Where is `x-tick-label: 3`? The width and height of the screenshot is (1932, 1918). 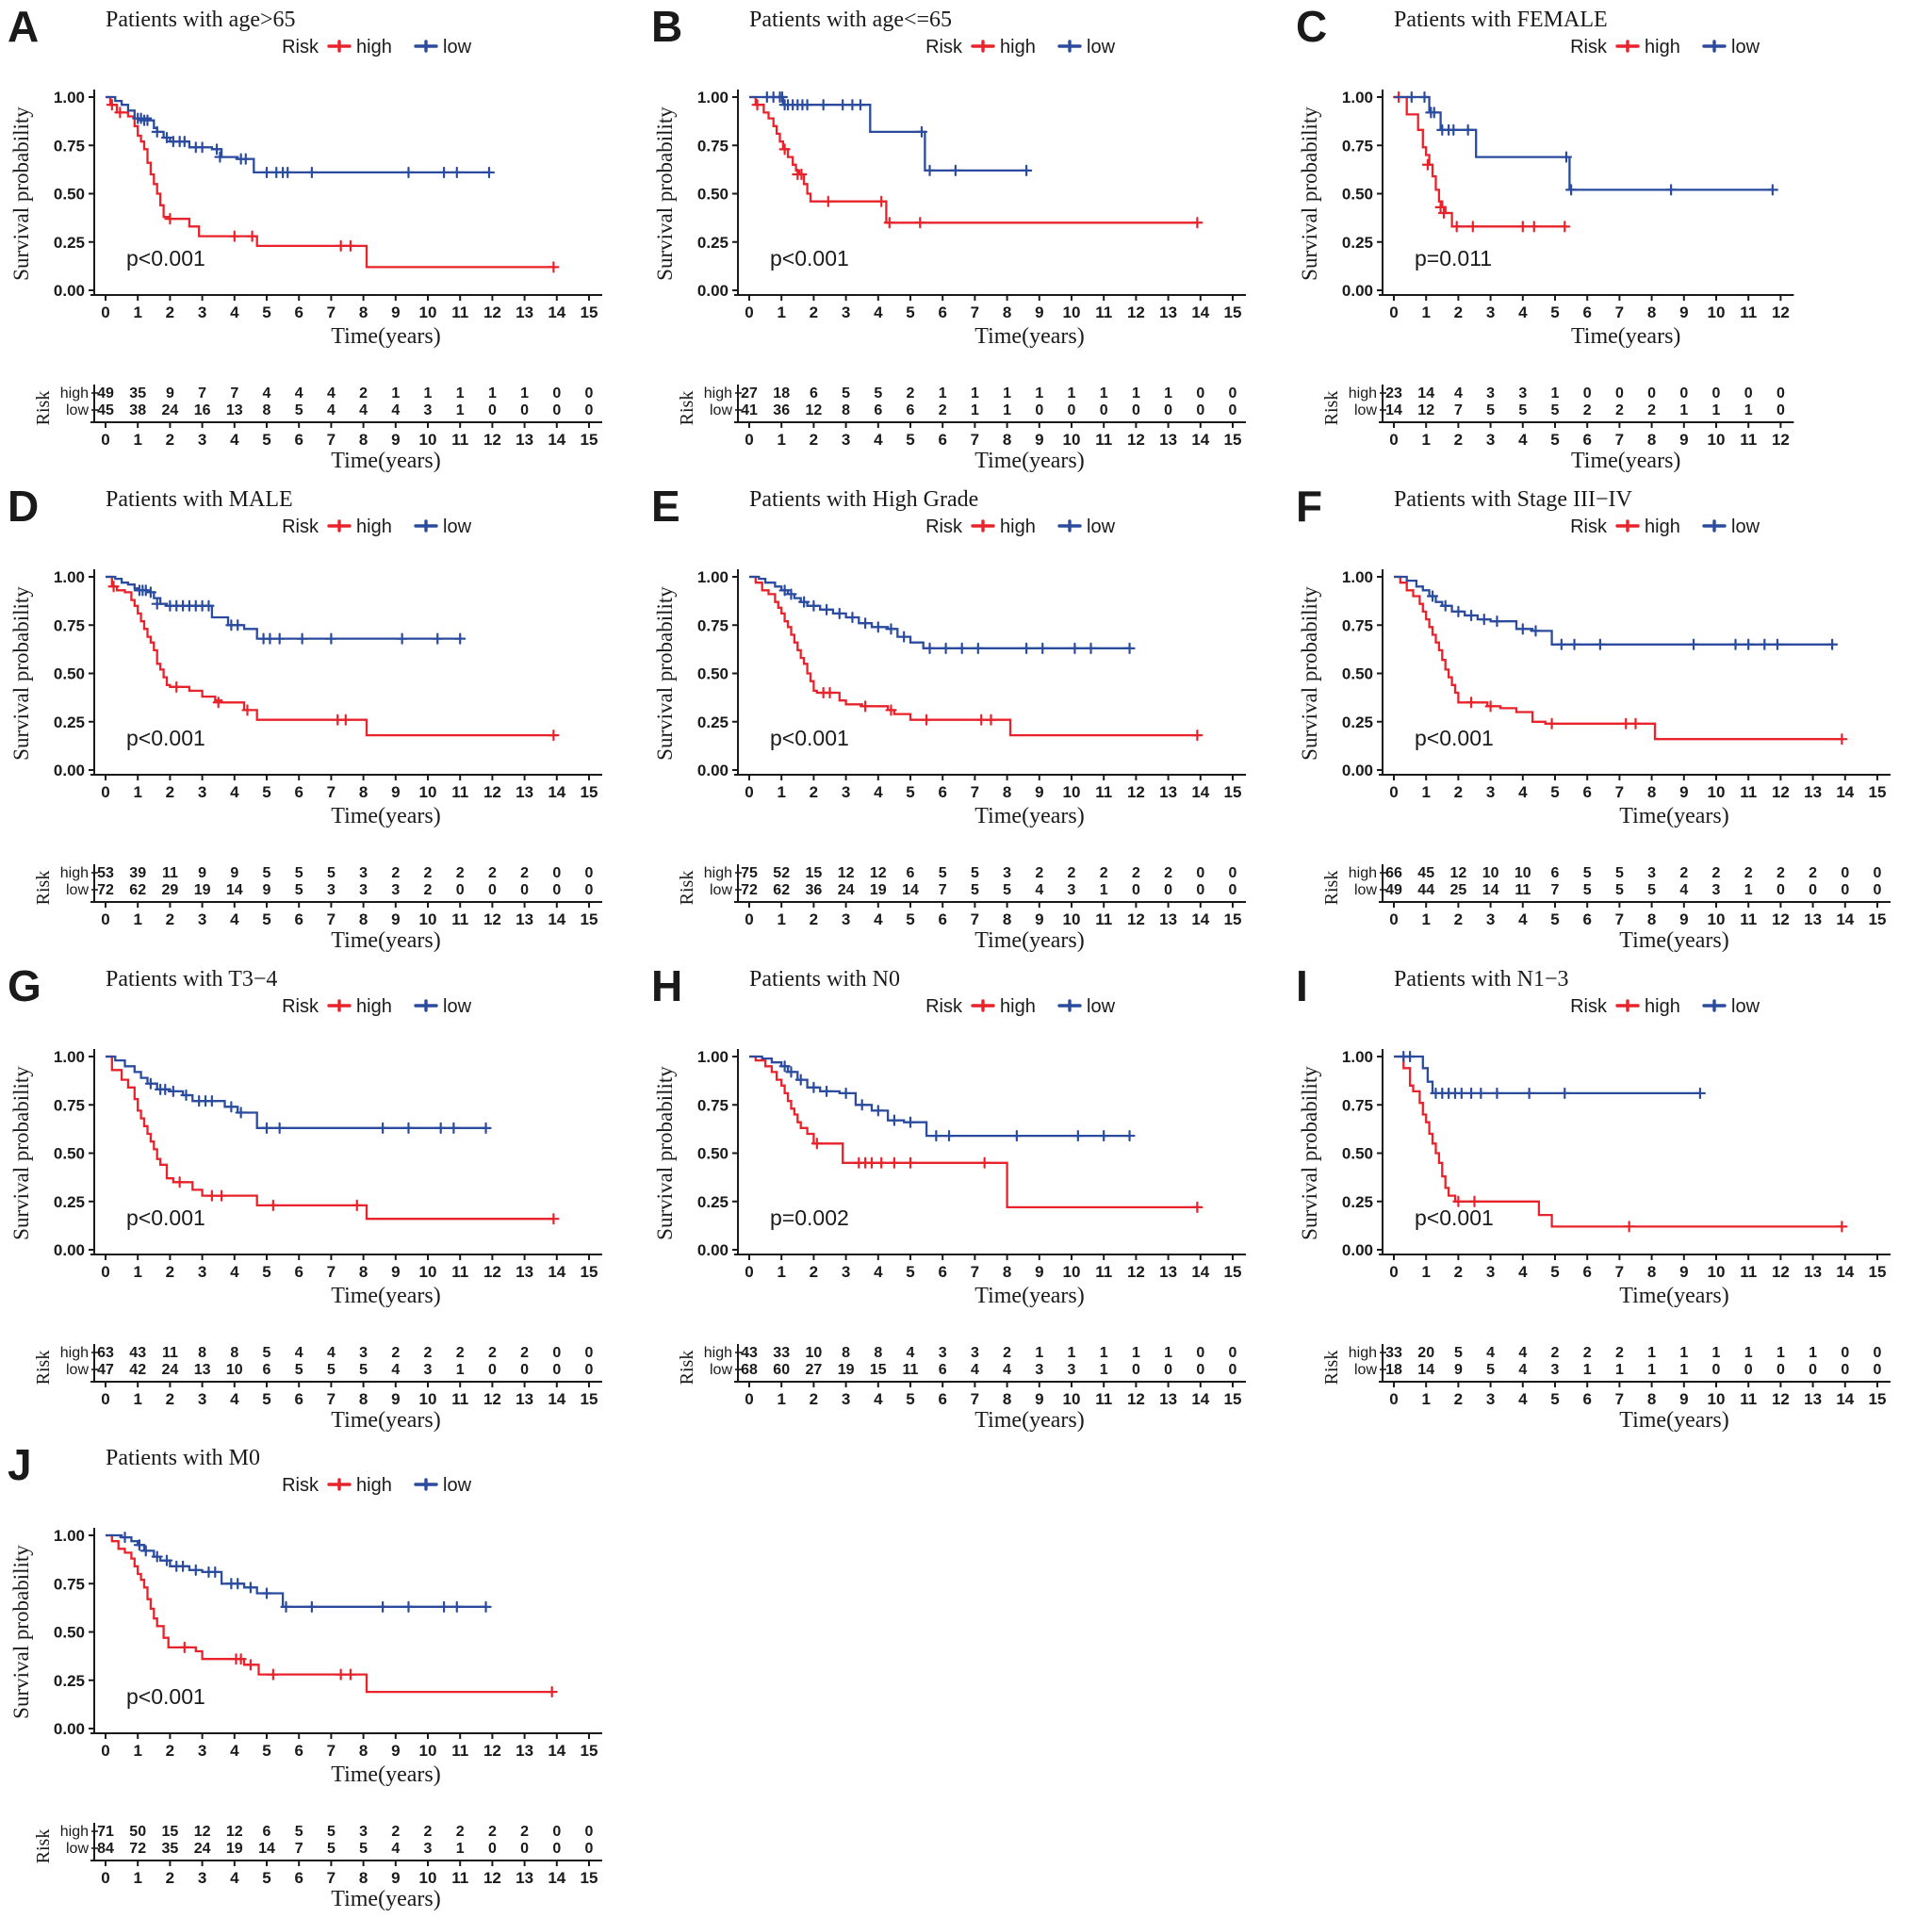
x-tick-label: 3 is located at coordinates (1490, 312).